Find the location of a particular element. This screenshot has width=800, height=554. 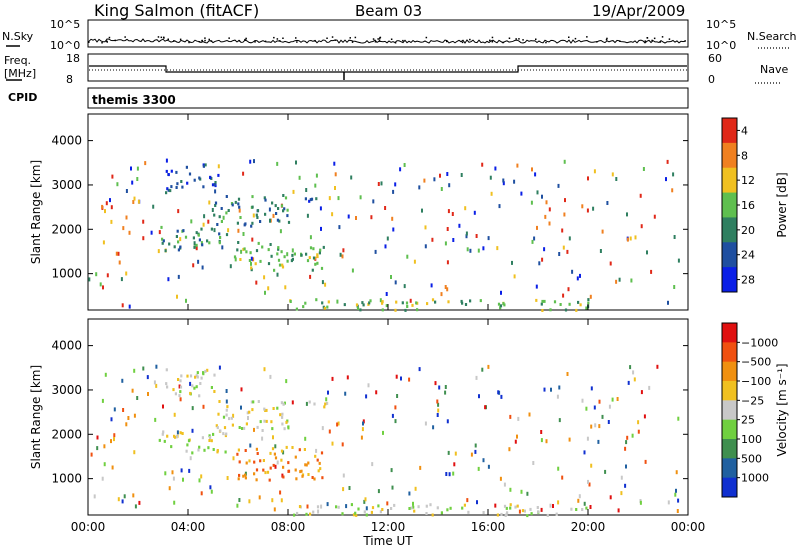

colorbar-tick-label: −500 is located at coordinates (756, 362).